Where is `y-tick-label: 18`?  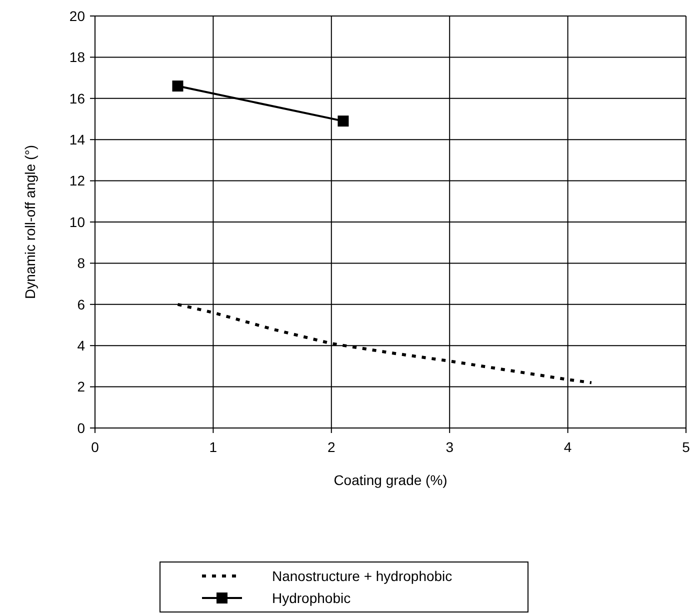 y-tick-label: 18 is located at coordinates (77, 57).